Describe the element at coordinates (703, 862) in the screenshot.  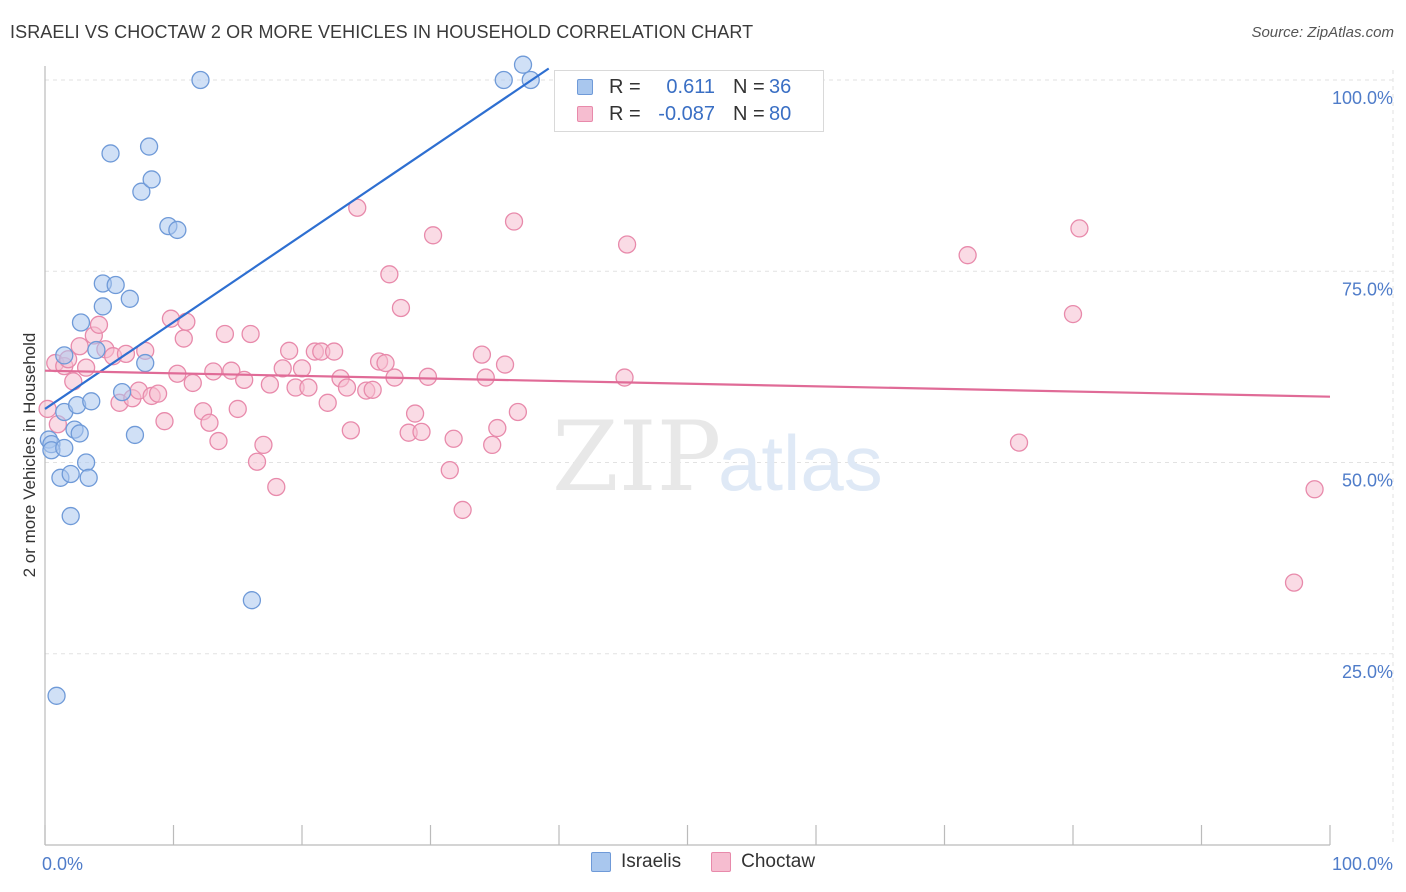
I see `series-legend: Israelis Choctaw` at that location.